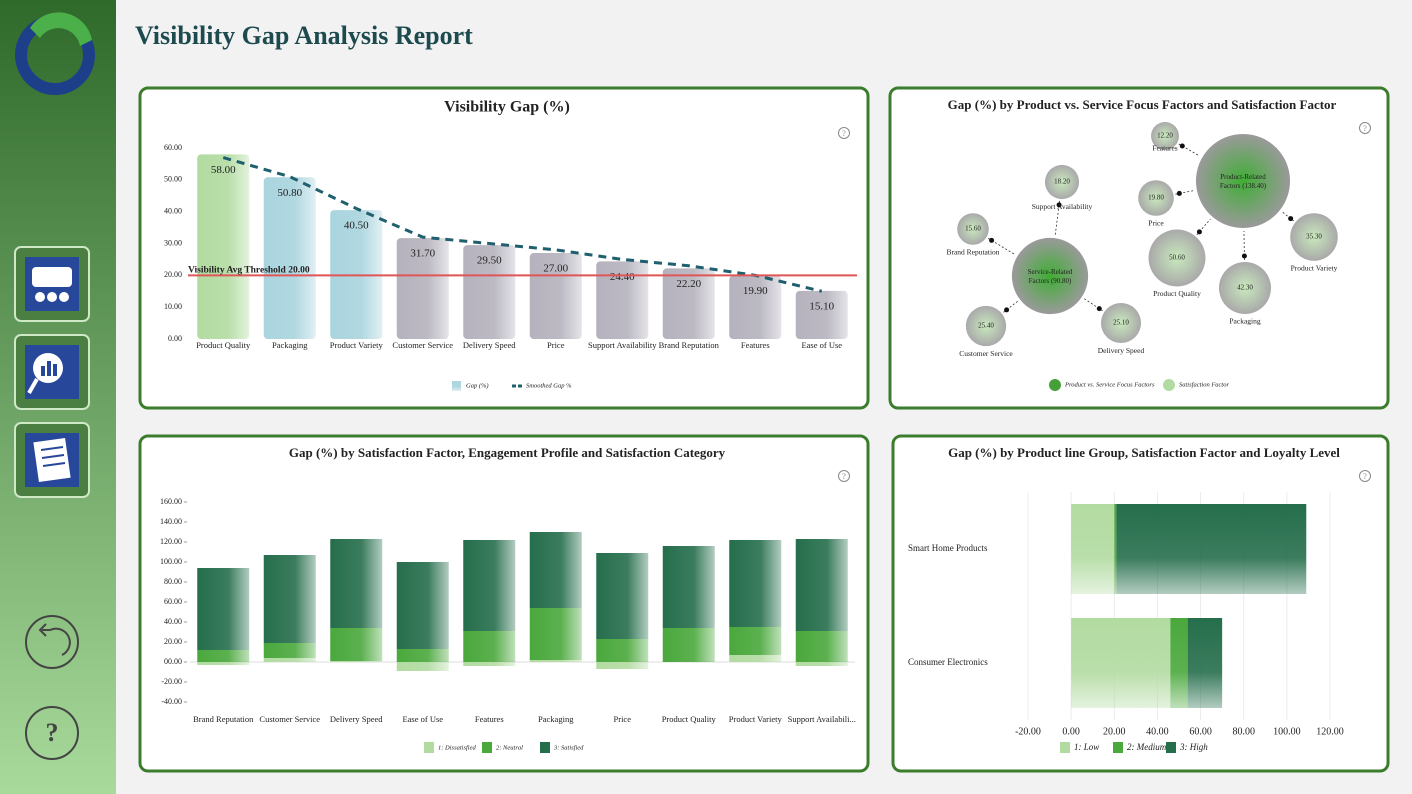  Describe the element at coordinates (1121, 350) in the screenshot. I see `node-label: Delivery Speed` at that location.